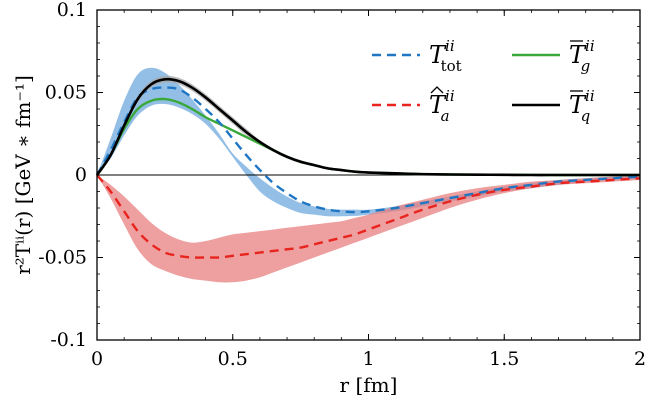 This screenshot has width=648, height=402. I want to click on y-tick-label: 0.1, so click(72, 10).